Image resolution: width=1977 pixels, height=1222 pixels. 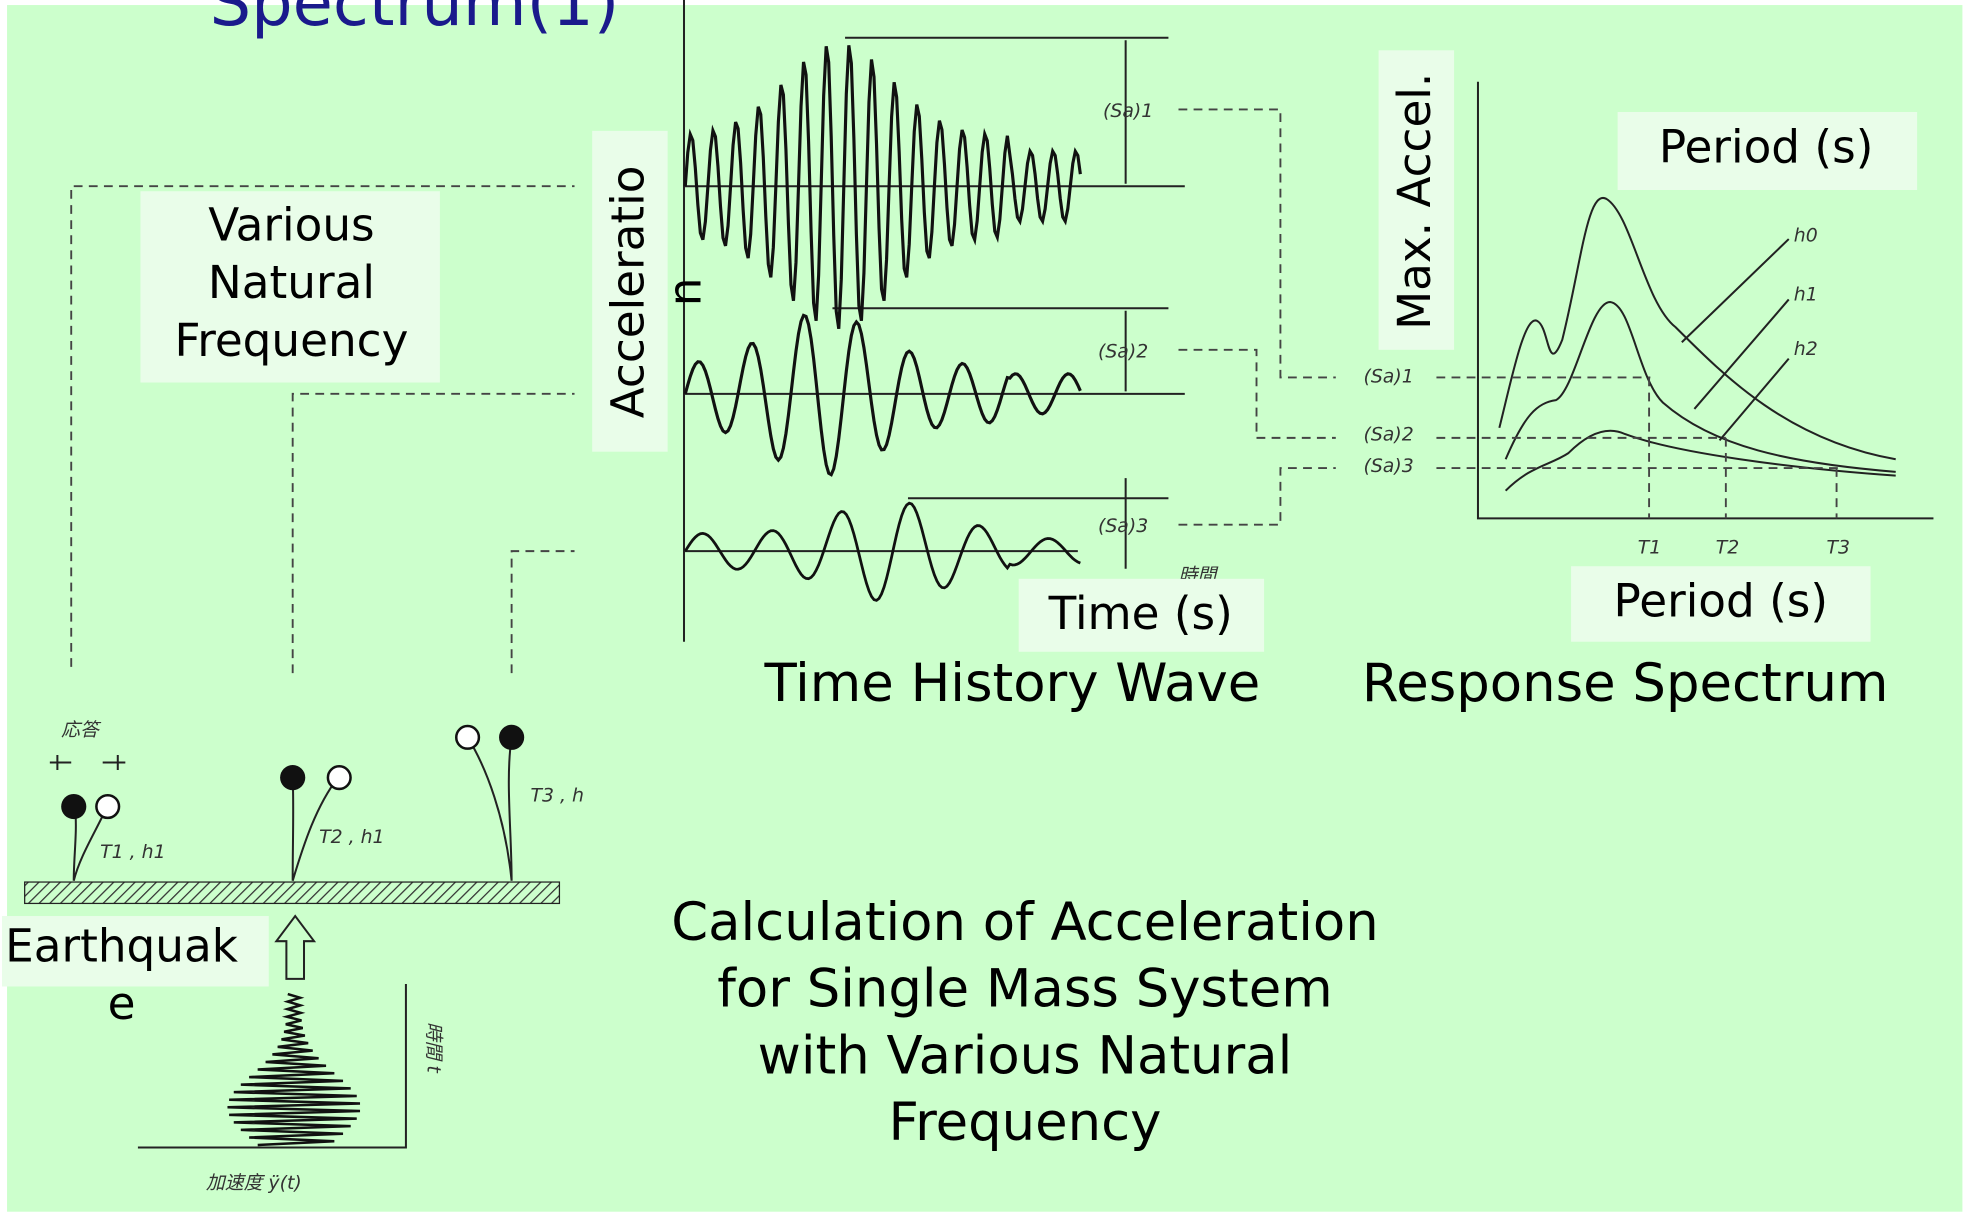 What do you see at coordinates (1806, 295) in the screenshot?
I see `label: h1` at bounding box center [1806, 295].